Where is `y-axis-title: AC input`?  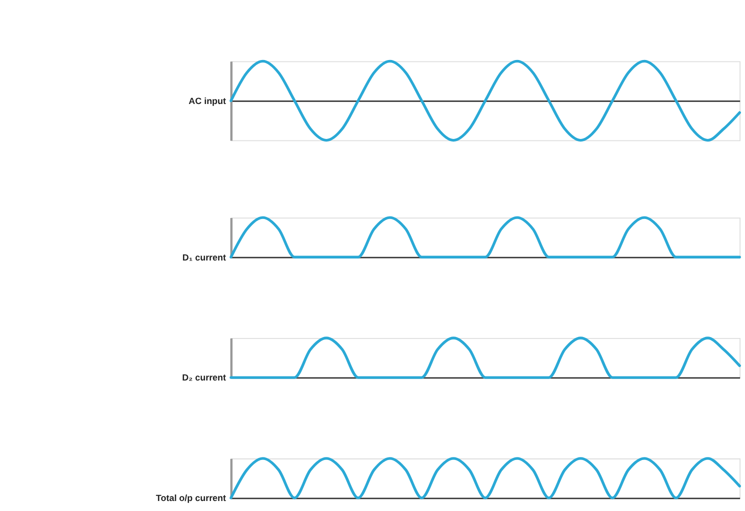
y-axis-title: AC input is located at coordinates (207, 101).